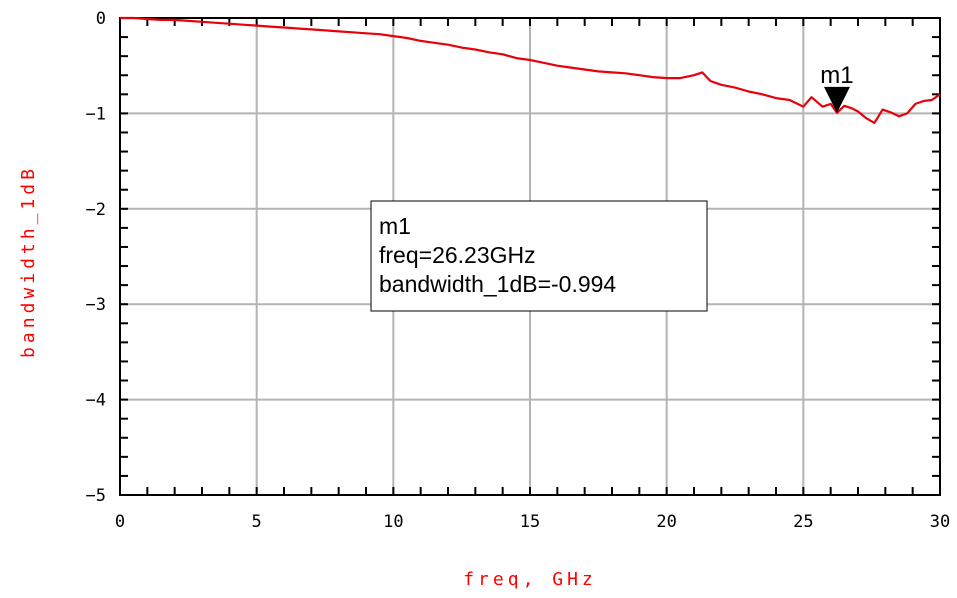 This screenshot has width=957, height=598. I want to click on x-tick-label: 25, so click(803, 522).